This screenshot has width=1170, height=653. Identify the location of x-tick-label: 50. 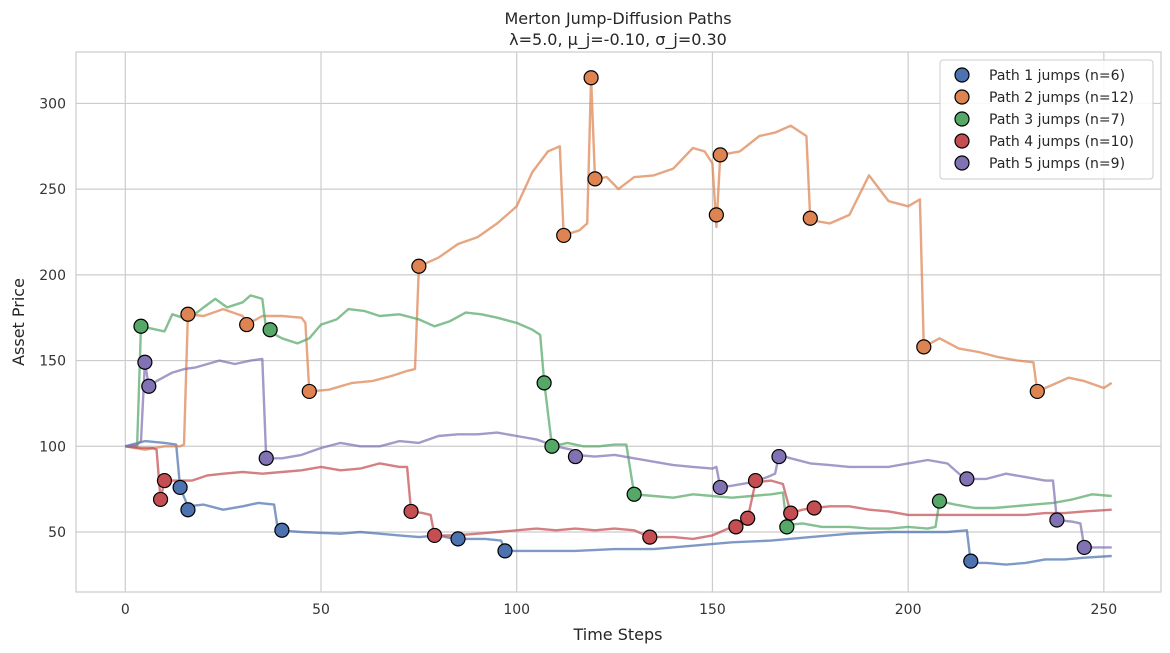
(321, 610).